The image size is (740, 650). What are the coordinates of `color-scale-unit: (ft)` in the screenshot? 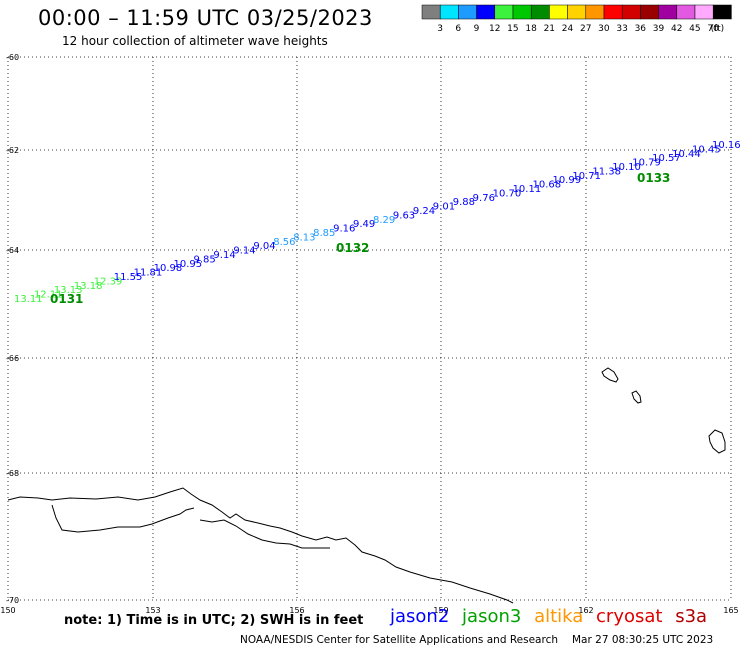 It's located at (718, 29).